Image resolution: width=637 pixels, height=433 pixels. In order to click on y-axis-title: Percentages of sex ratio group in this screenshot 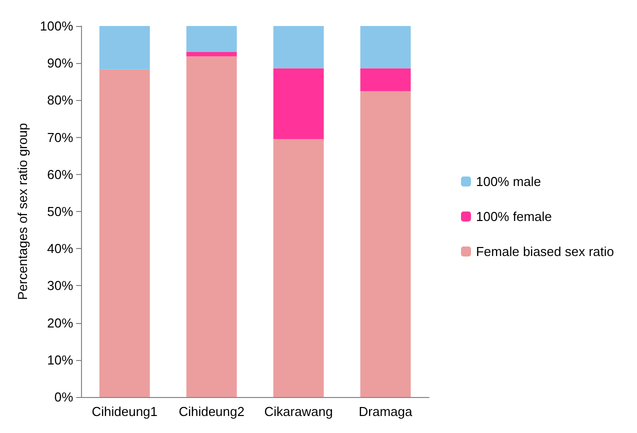, I will do `click(22, 211)`.